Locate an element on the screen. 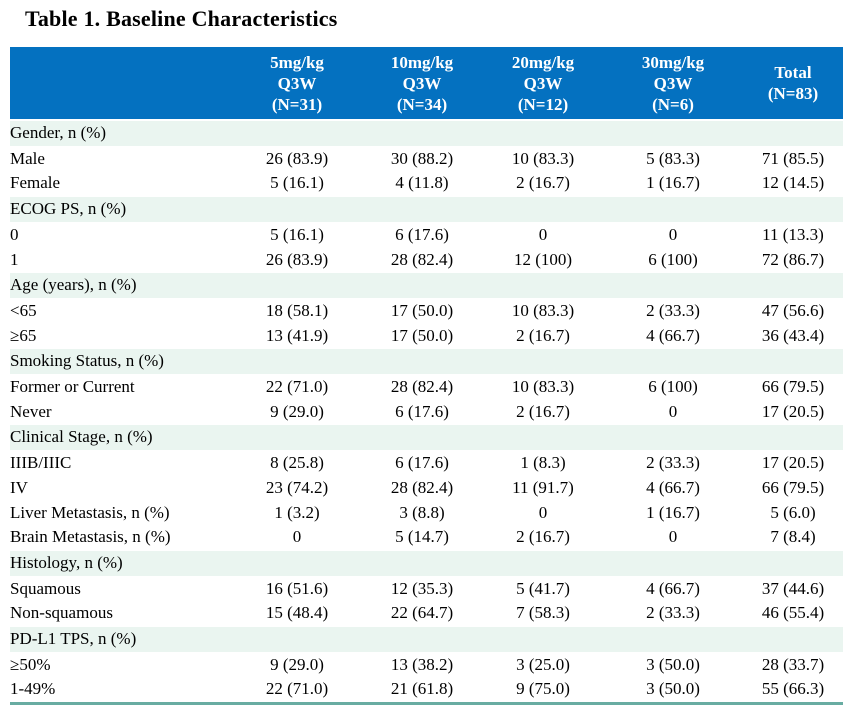  header-cell-line: 30mg/kg is located at coordinates (673, 62).